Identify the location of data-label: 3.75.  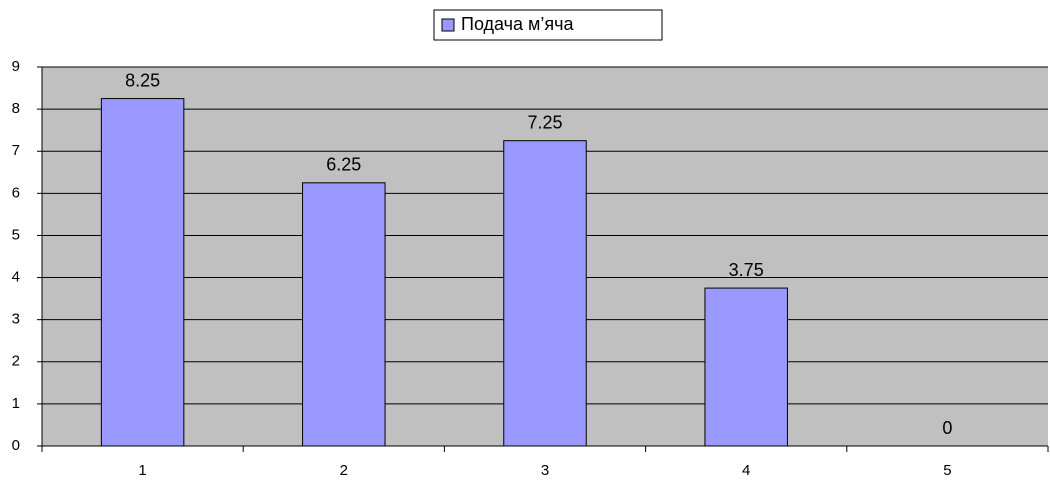
(746, 270).